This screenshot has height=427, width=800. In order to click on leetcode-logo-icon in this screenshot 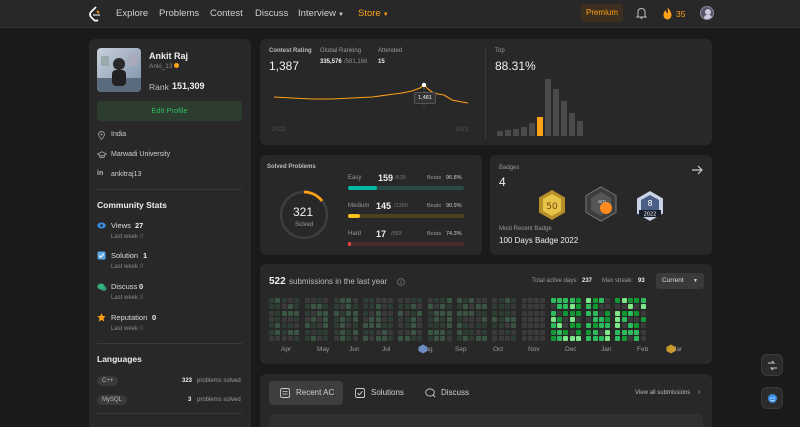, I will do `click(95, 14)`.